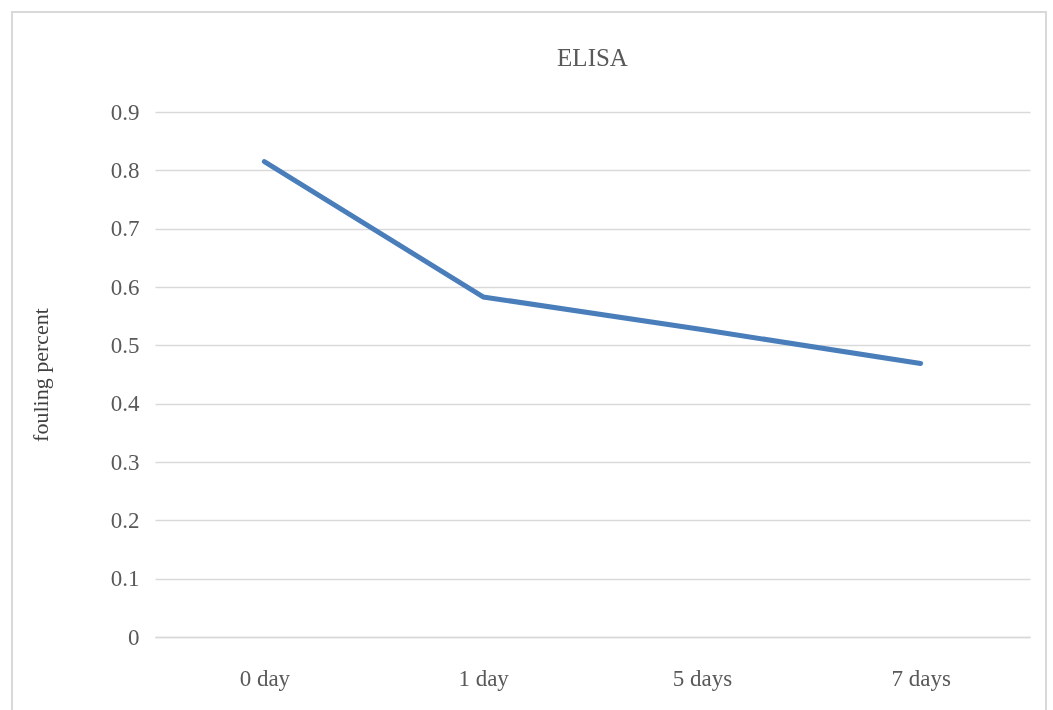 The image size is (1053, 710). I want to click on y-tick-label: 0, so click(134, 637).